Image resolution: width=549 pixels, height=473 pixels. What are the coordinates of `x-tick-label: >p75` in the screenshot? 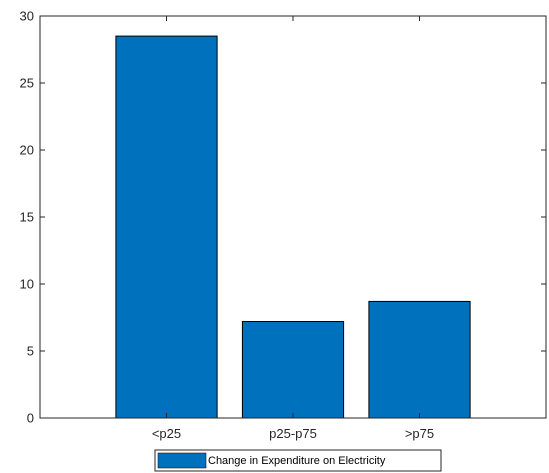 It's located at (419, 433).